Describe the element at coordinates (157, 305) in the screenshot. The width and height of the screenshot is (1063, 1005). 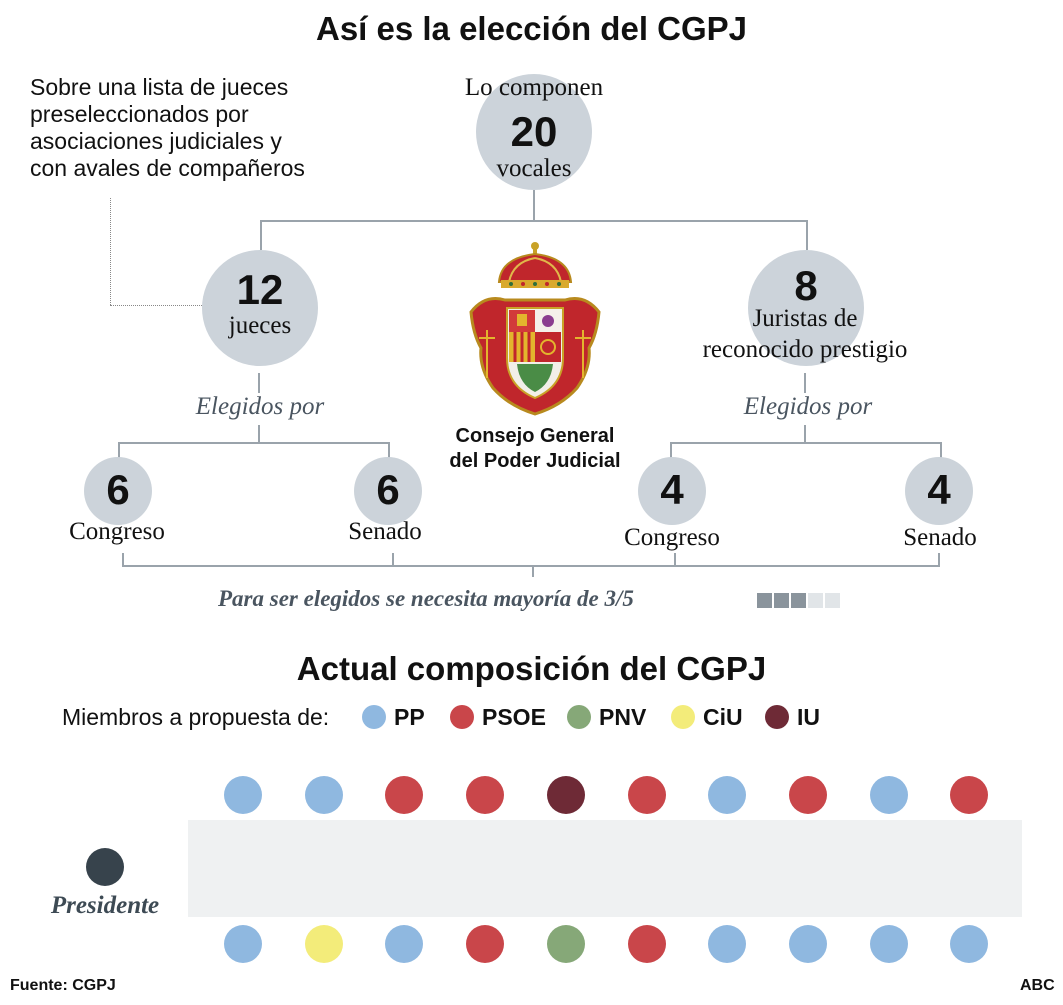
I see `note-leader-horizontal` at that location.